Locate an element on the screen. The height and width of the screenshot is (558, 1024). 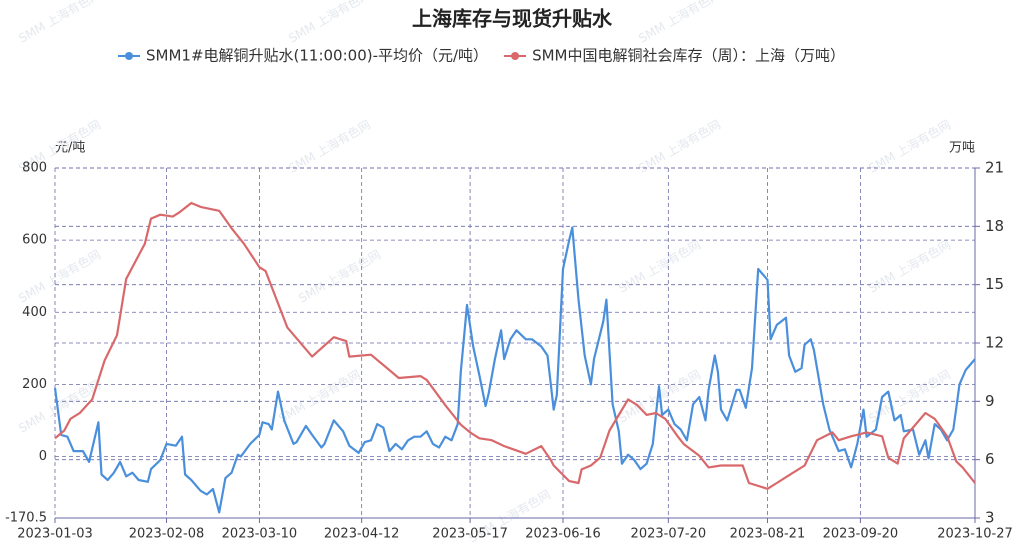
y2-tick-label: 15 is located at coordinates (994, 284).